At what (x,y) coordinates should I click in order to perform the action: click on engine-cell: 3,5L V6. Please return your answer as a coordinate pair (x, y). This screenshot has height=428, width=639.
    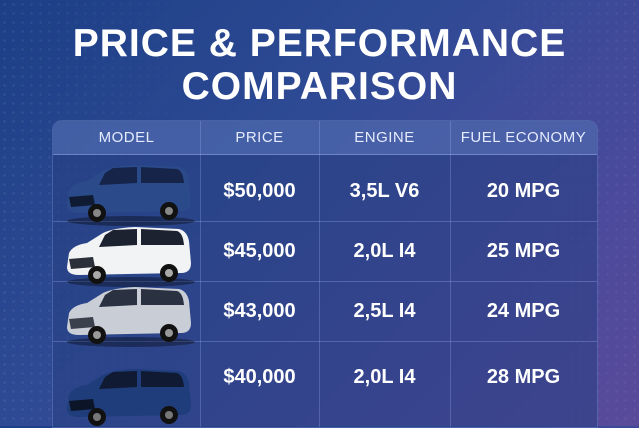
    Looking at the image, I should click on (384, 191).